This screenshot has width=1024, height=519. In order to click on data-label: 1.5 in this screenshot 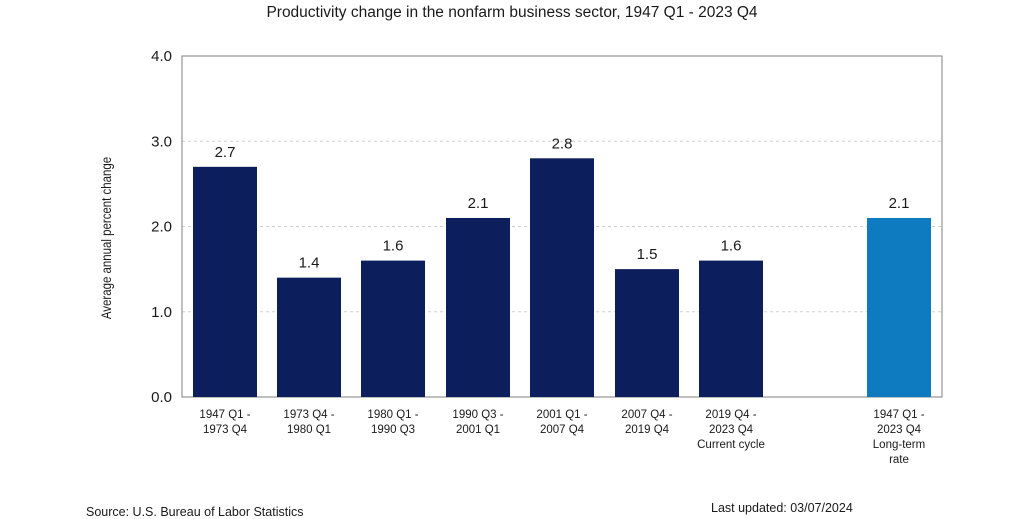, I will do `click(647, 254)`.